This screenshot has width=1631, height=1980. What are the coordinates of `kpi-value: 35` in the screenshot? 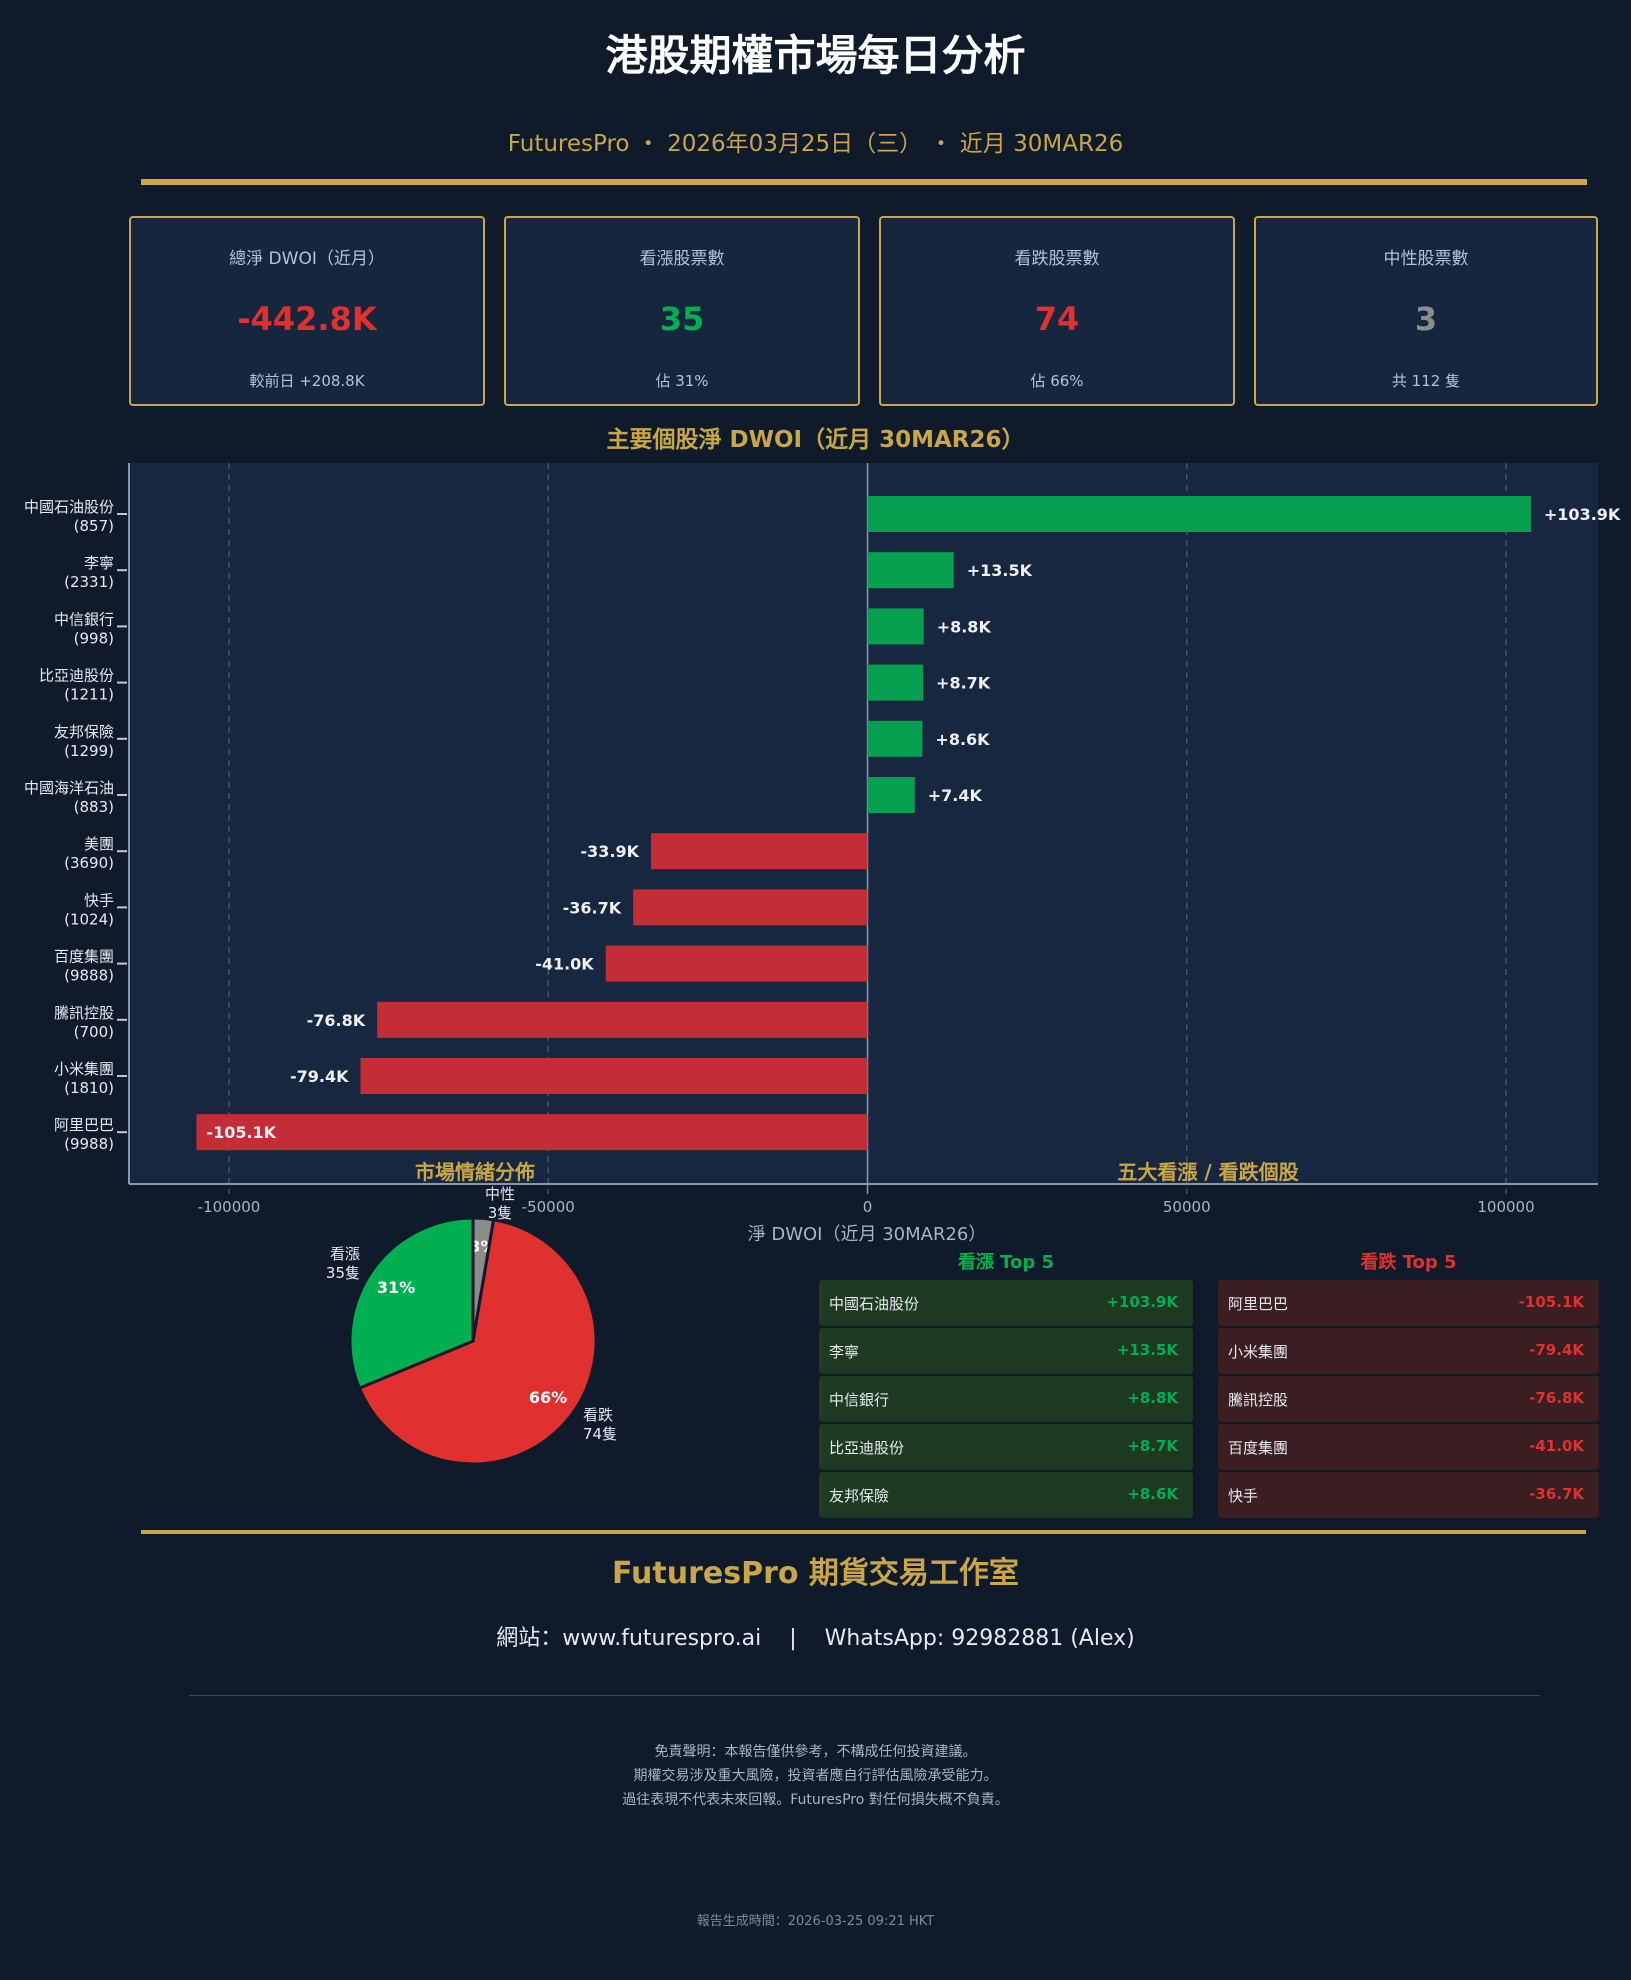 It's located at (682, 319).